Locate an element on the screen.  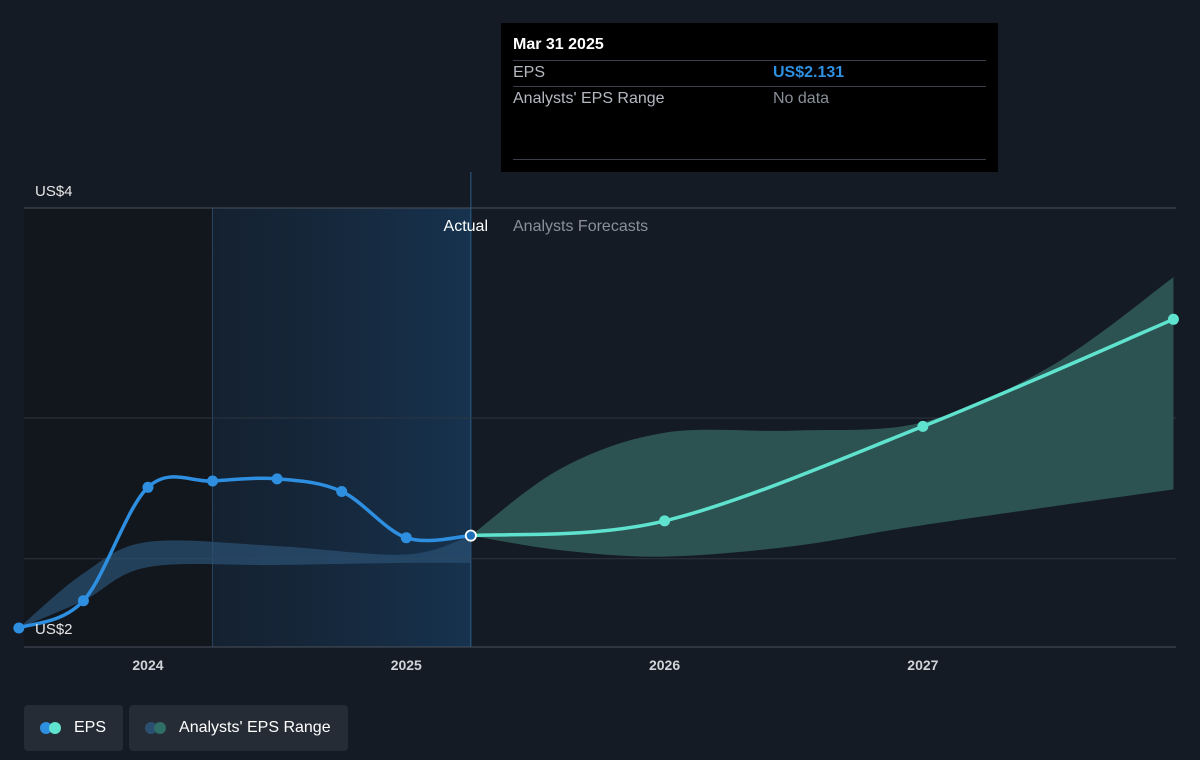
legend-label-eps: EPS is located at coordinates (90, 727).